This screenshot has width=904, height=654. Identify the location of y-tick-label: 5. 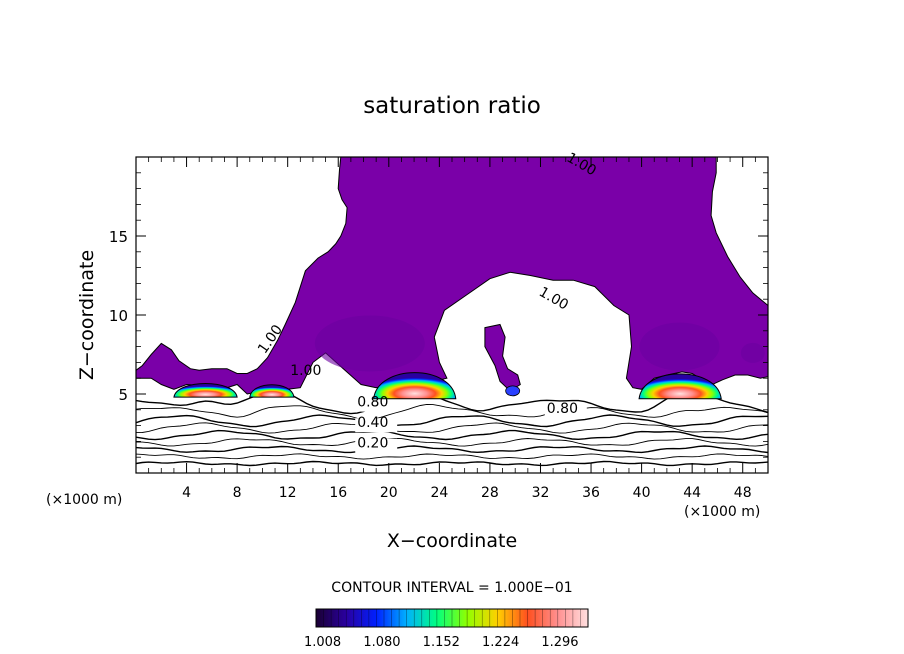
(123, 395).